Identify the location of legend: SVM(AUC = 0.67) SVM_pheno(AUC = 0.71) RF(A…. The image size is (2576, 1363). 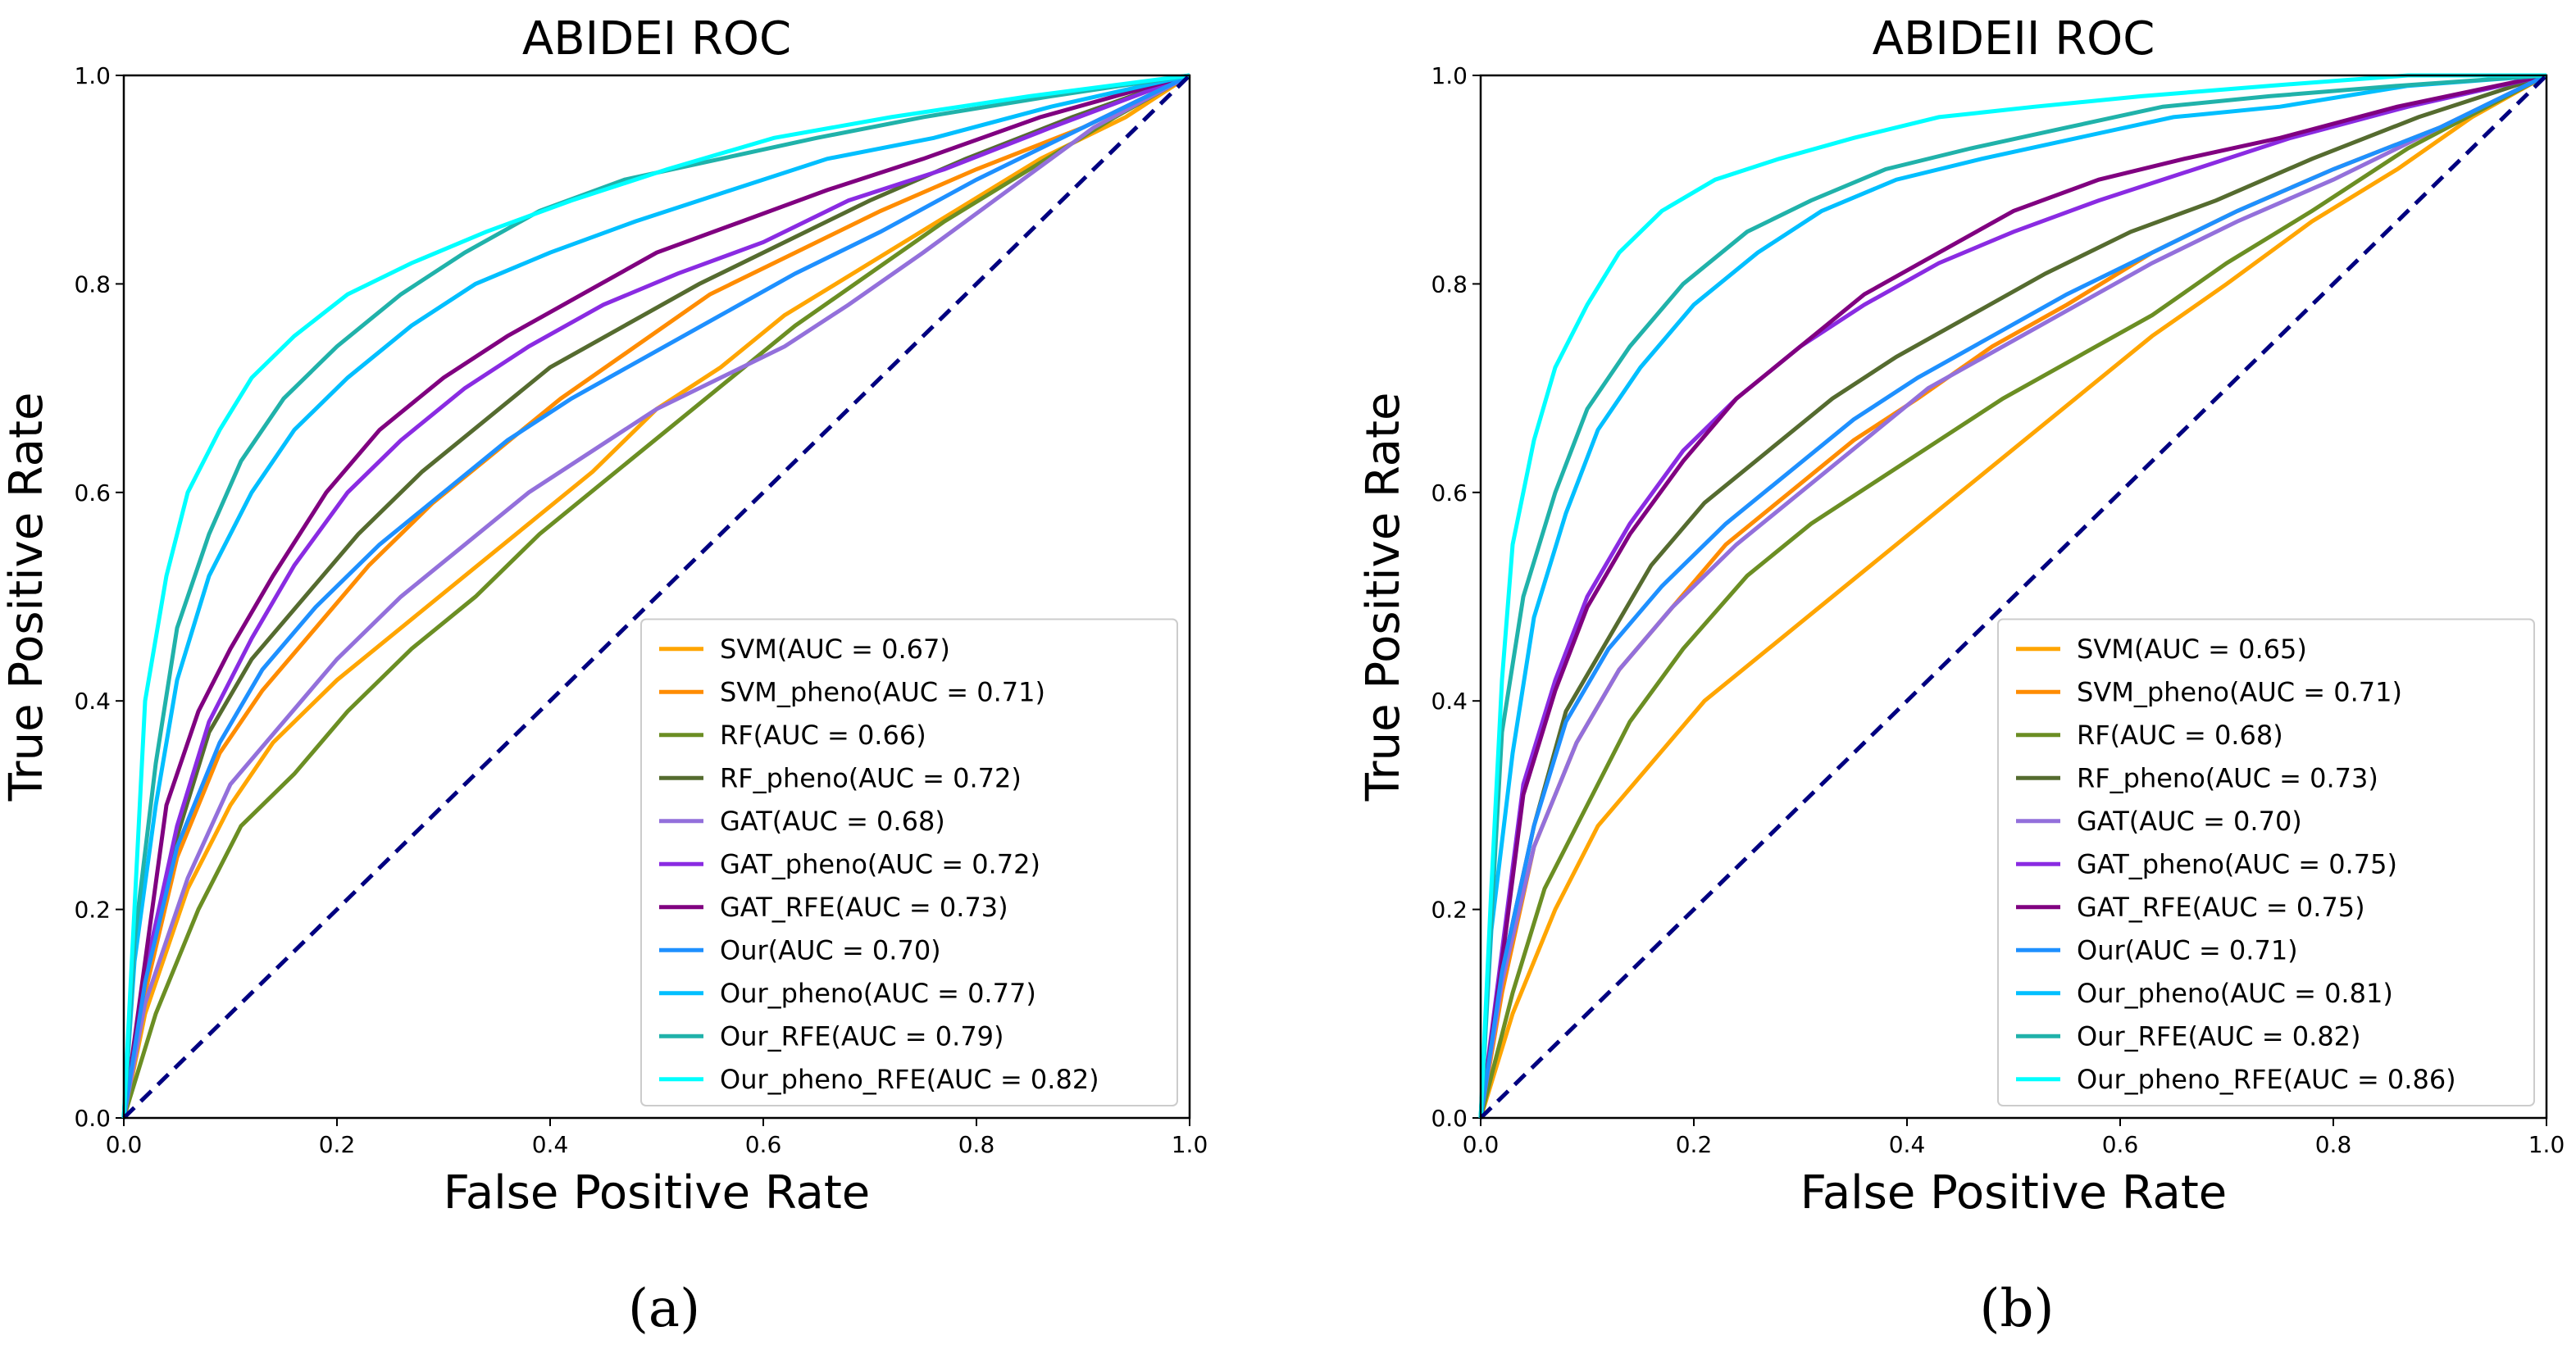
(909, 862).